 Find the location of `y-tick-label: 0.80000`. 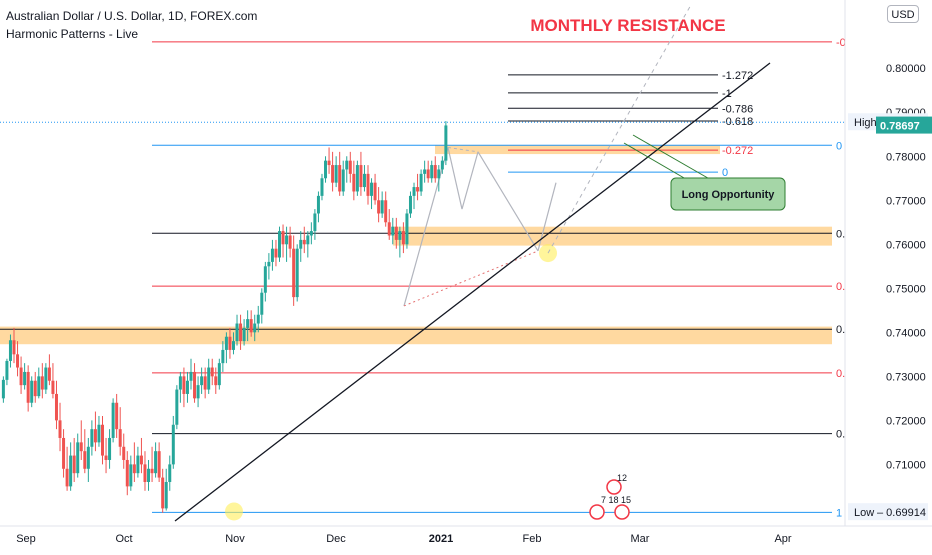

y-tick-label: 0.80000 is located at coordinates (906, 69).